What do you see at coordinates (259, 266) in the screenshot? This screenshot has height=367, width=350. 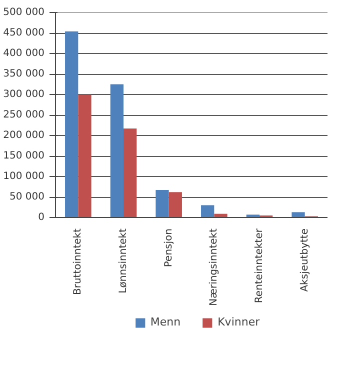 I see `x-tick-label: Renteinntekter` at bounding box center [259, 266].